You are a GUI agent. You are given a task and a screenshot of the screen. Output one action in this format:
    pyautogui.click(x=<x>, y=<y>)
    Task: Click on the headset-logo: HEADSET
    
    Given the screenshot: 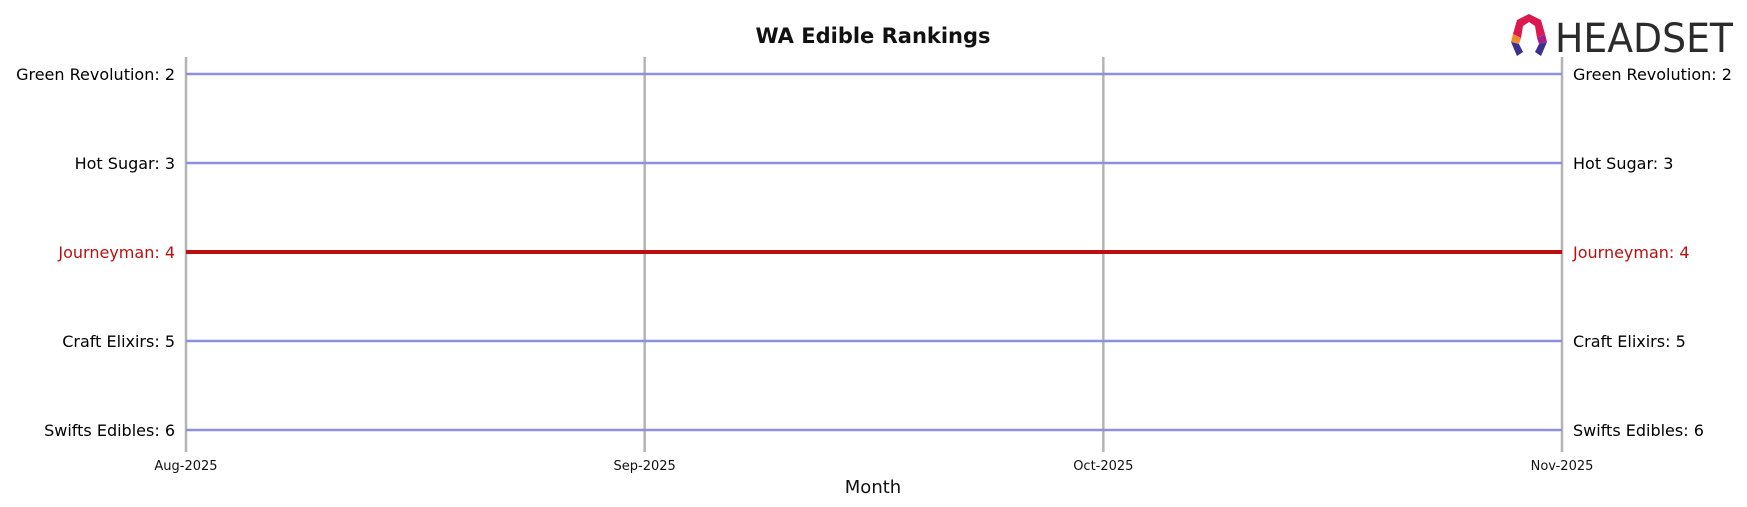 What is the action you would take?
    pyautogui.click(x=1622, y=38)
    